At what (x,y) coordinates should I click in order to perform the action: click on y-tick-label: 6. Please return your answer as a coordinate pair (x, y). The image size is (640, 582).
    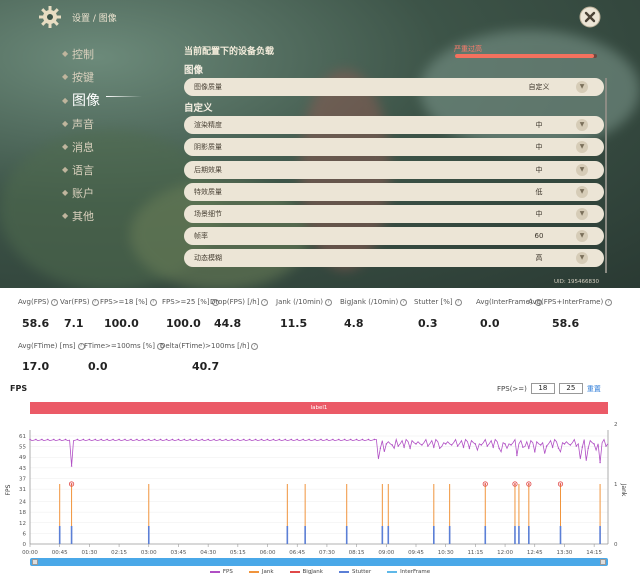
    Looking at the image, I should click on (25, 534).